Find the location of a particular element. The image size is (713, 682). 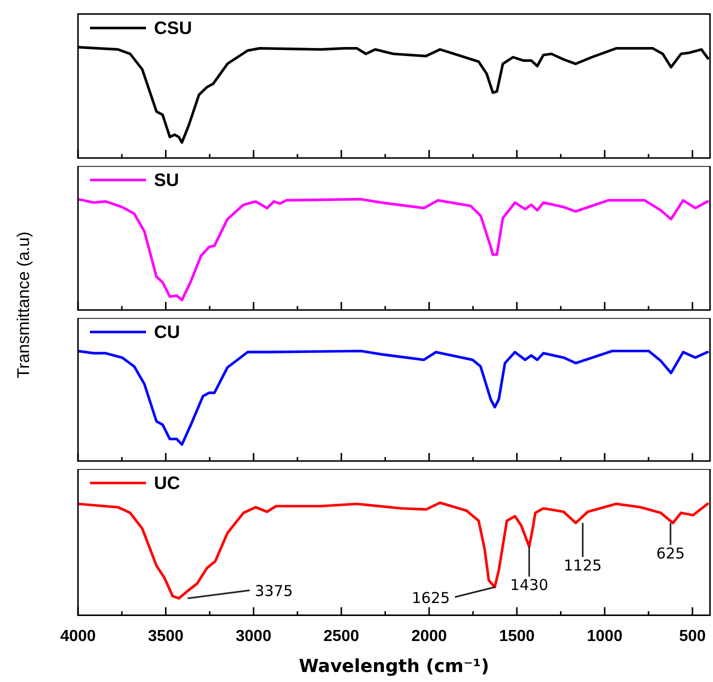

legend-label: UC is located at coordinates (167, 482).